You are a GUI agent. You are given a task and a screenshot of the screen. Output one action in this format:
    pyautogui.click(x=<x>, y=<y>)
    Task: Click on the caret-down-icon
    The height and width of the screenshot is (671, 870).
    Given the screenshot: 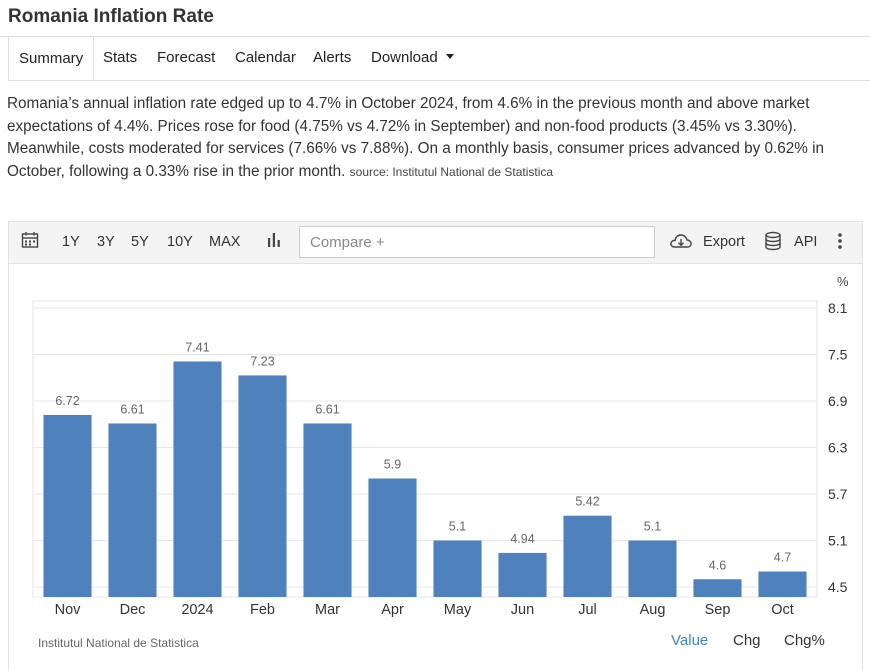 What is the action you would take?
    pyautogui.click(x=449, y=56)
    